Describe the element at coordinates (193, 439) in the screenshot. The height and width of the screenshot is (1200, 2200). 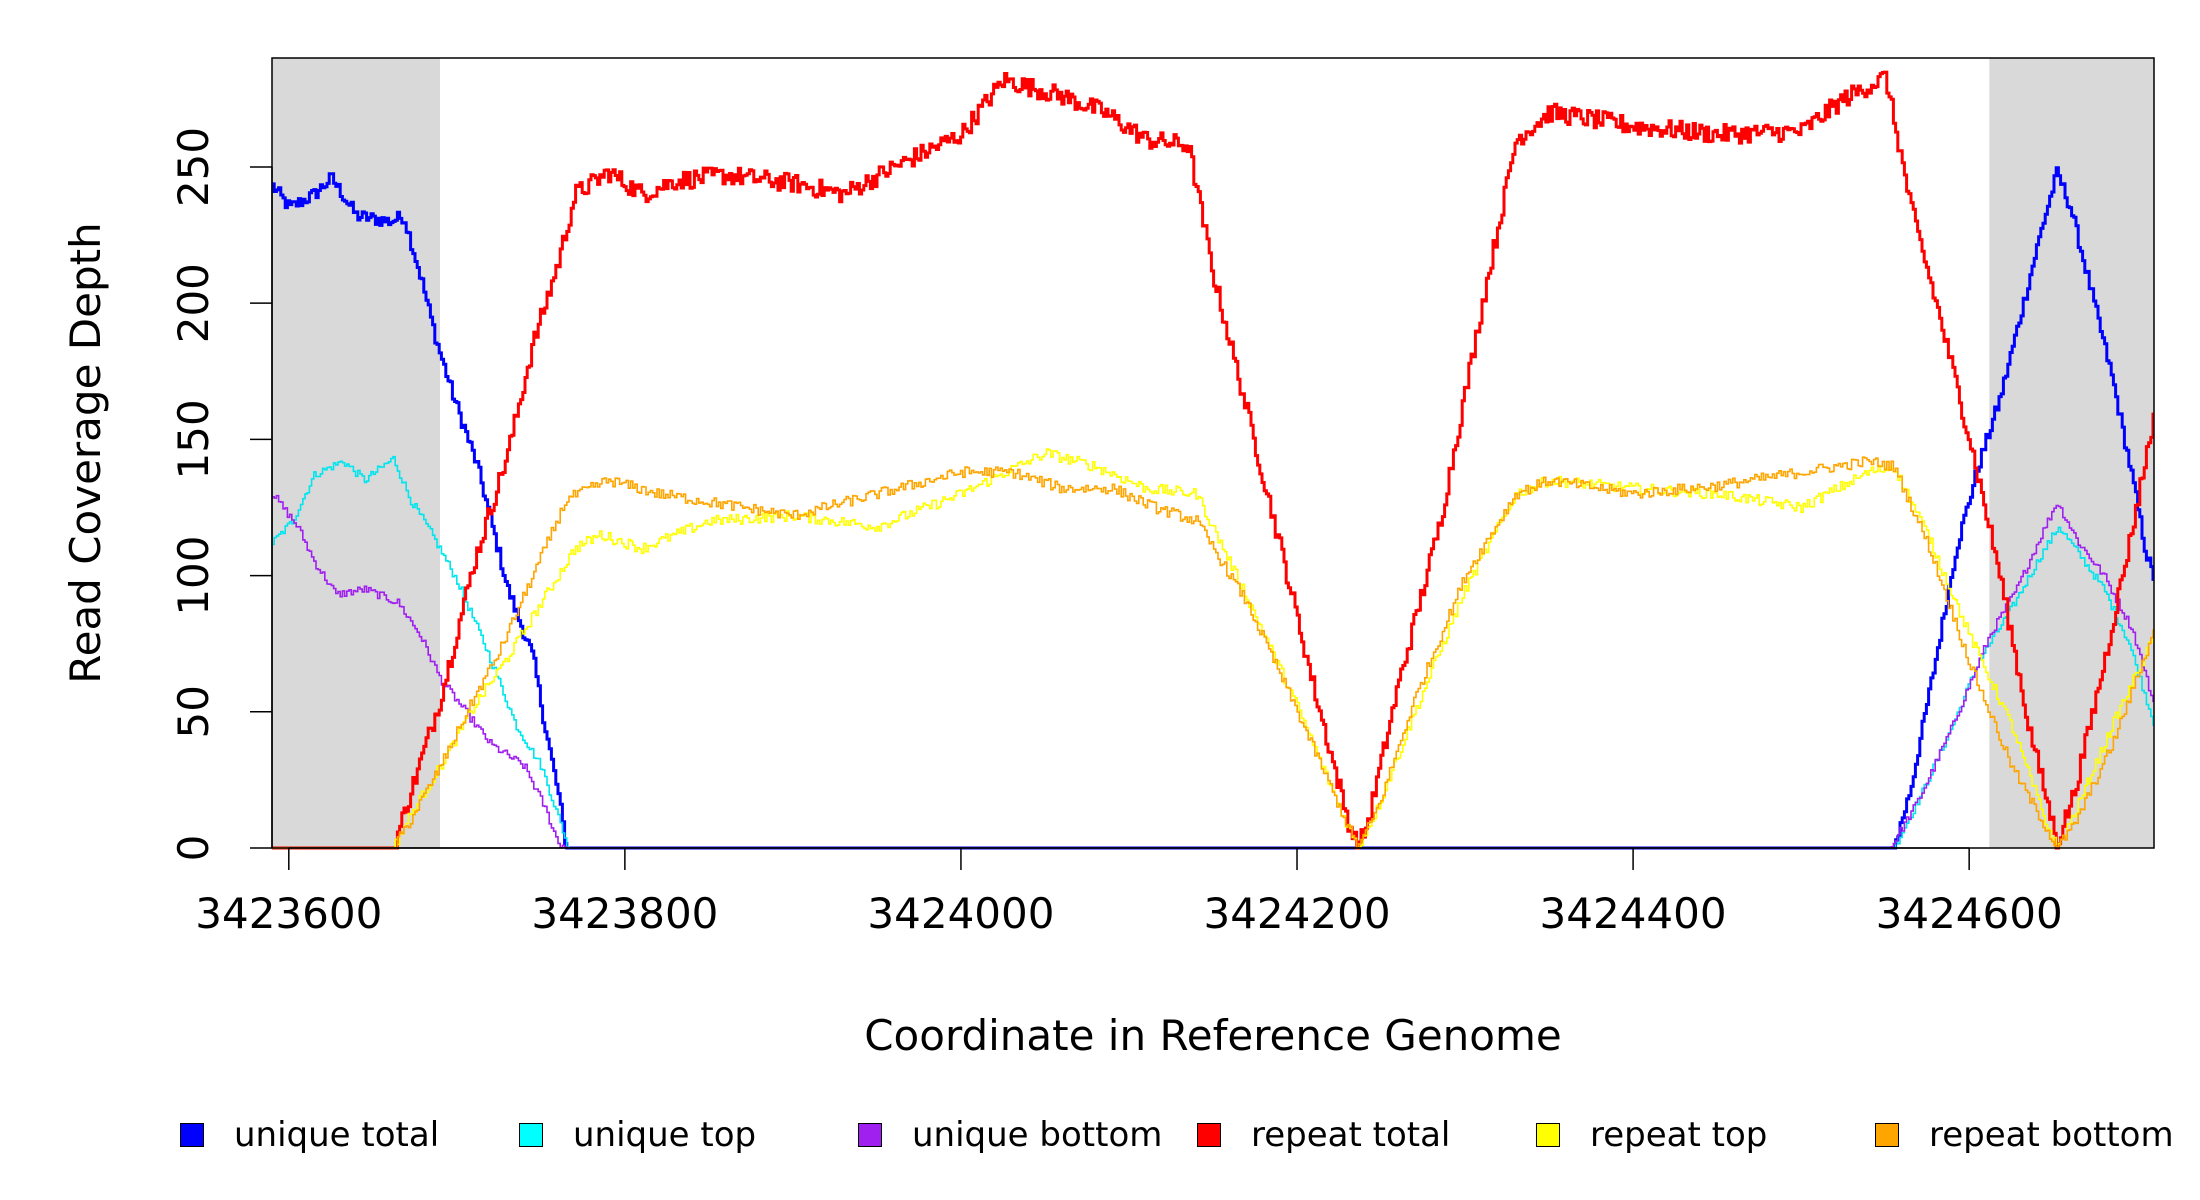
I see `y-tick-label: 150` at that location.